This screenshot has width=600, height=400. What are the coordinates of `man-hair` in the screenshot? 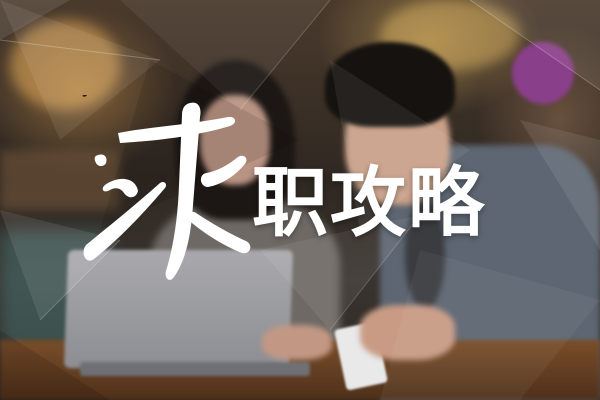 It's located at (390, 84).